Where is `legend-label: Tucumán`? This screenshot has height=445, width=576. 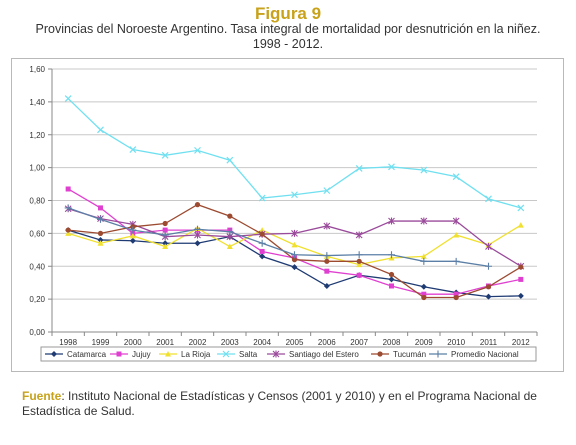 legend-label: Tucumán is located at coordinates (409, 354).